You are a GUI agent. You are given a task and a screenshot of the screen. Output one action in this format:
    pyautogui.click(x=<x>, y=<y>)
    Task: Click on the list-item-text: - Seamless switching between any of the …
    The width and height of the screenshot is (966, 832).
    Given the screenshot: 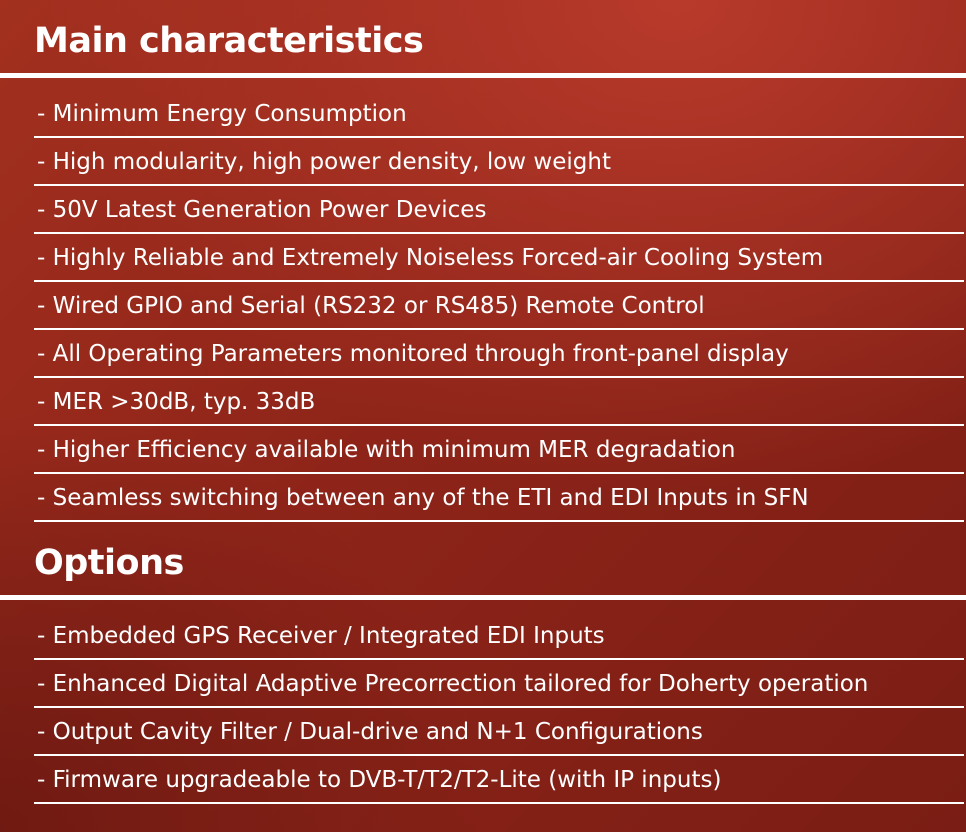 What is the action you would take?
    pyautogui.click(x=423, y=498)
    